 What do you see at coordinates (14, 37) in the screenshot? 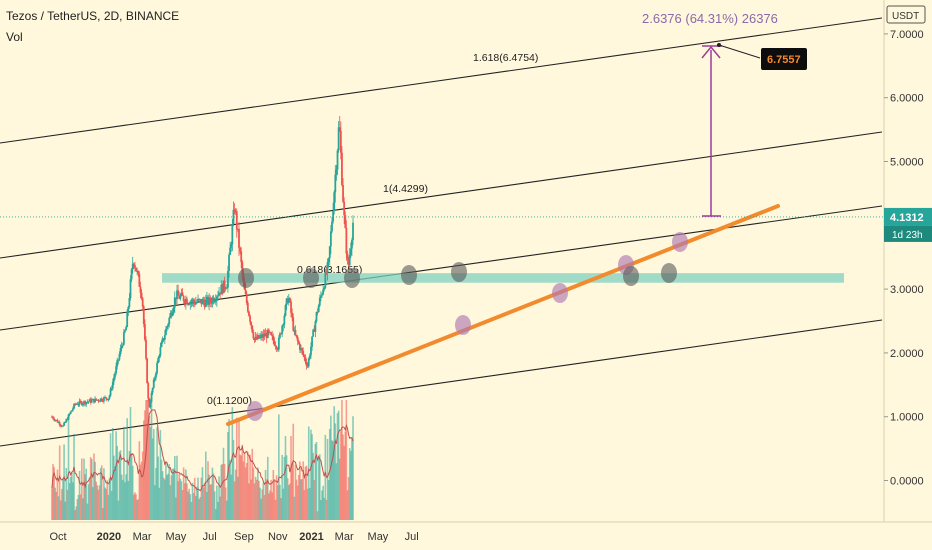
I see `volume-label: Vol` at bounding box center [14, 37].